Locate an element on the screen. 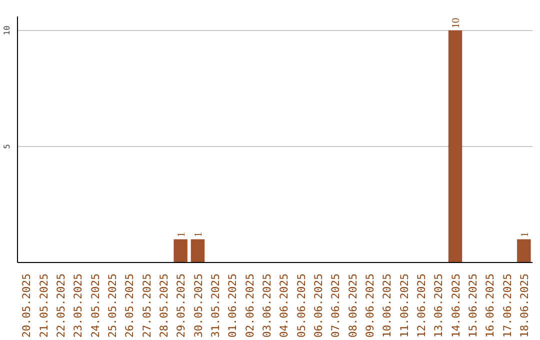 This screenshot has width=540, height=340. x-tick-label: 28.05.2025 is located at coordinates (163, 306).